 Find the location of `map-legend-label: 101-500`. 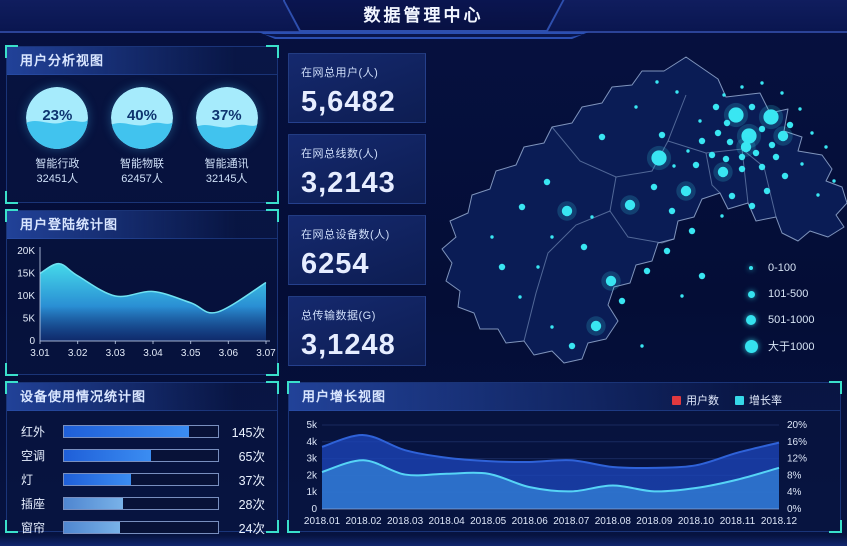

map-legend-label: 101-500 is located at coordinates (788, 294).